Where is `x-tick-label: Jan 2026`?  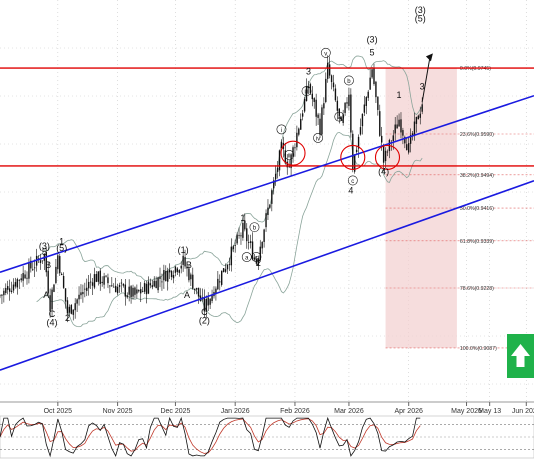
x-tick-label: Jan 2026 is located at coordinates (235, 411).